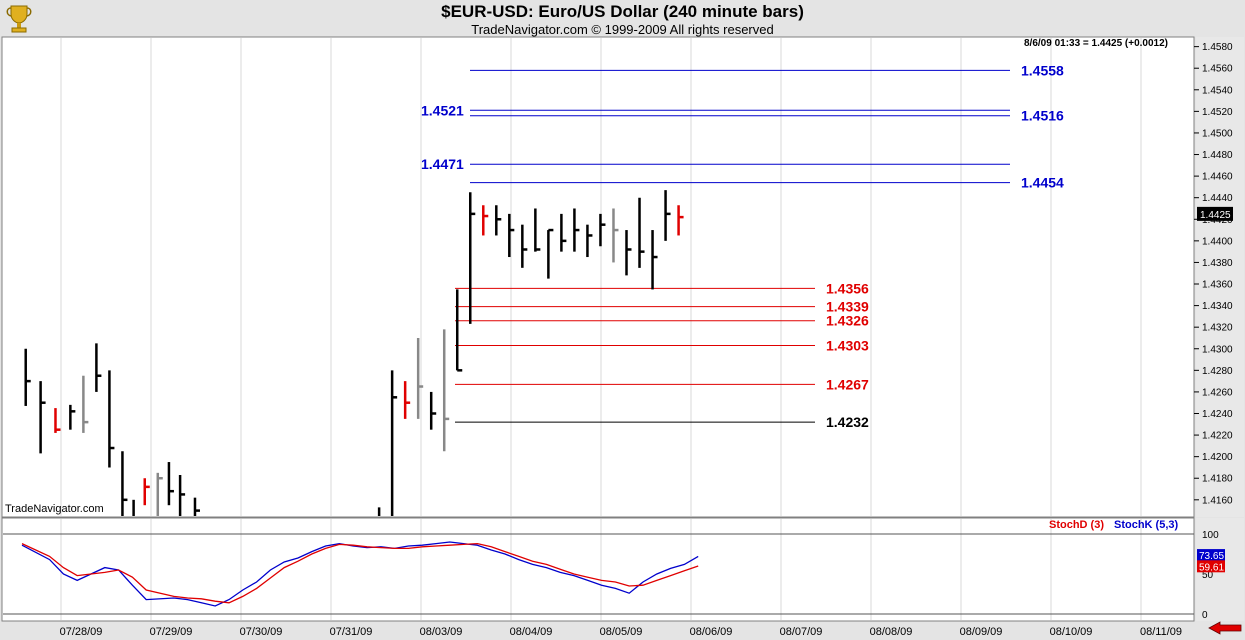  I want to click on y-tick-label: 1.4500, so click(1217, 133).